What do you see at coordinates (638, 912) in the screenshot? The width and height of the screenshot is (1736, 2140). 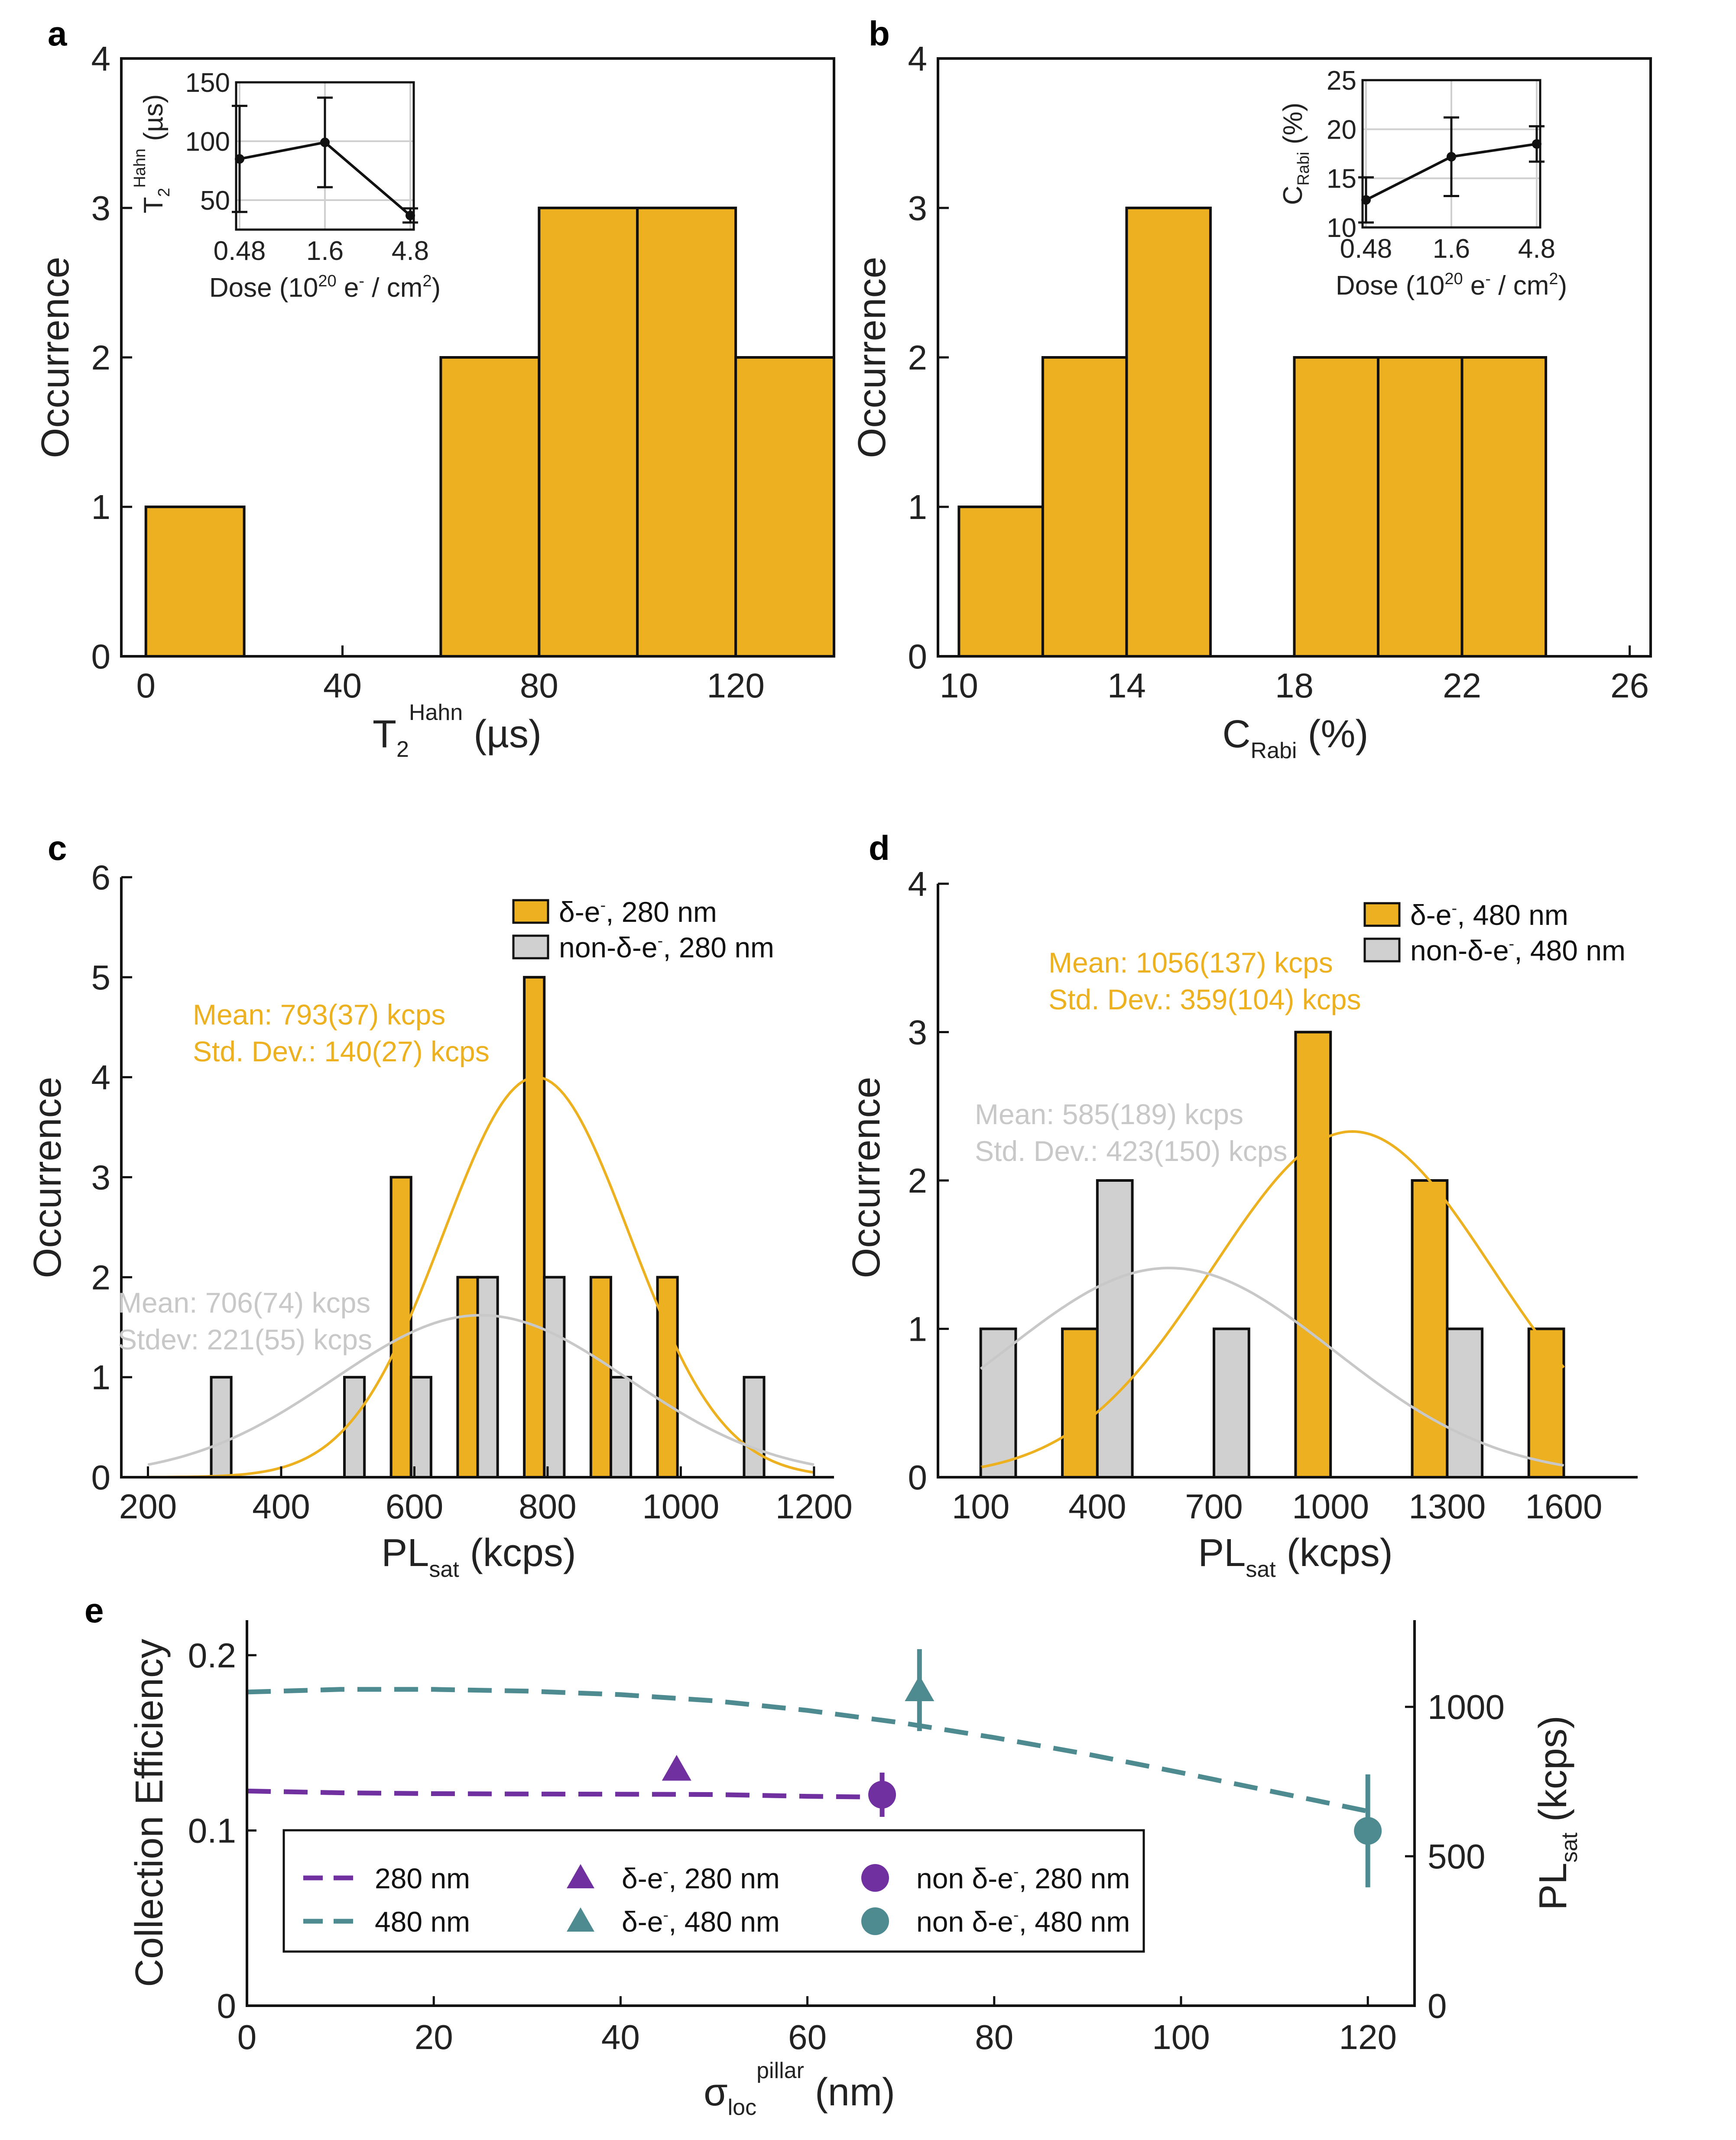 I see `panel-c-legend-label-delta: δ-e-, 280 nm` at bounding box center [638, 912].